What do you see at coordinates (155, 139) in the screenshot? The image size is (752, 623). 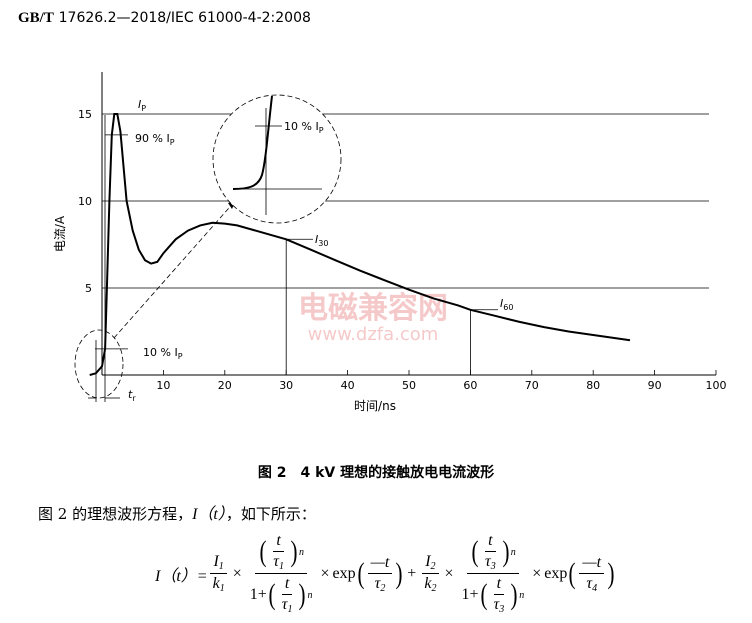 I see `ninety-percent-label: 90 % IP` at bounding box center [155, 139].